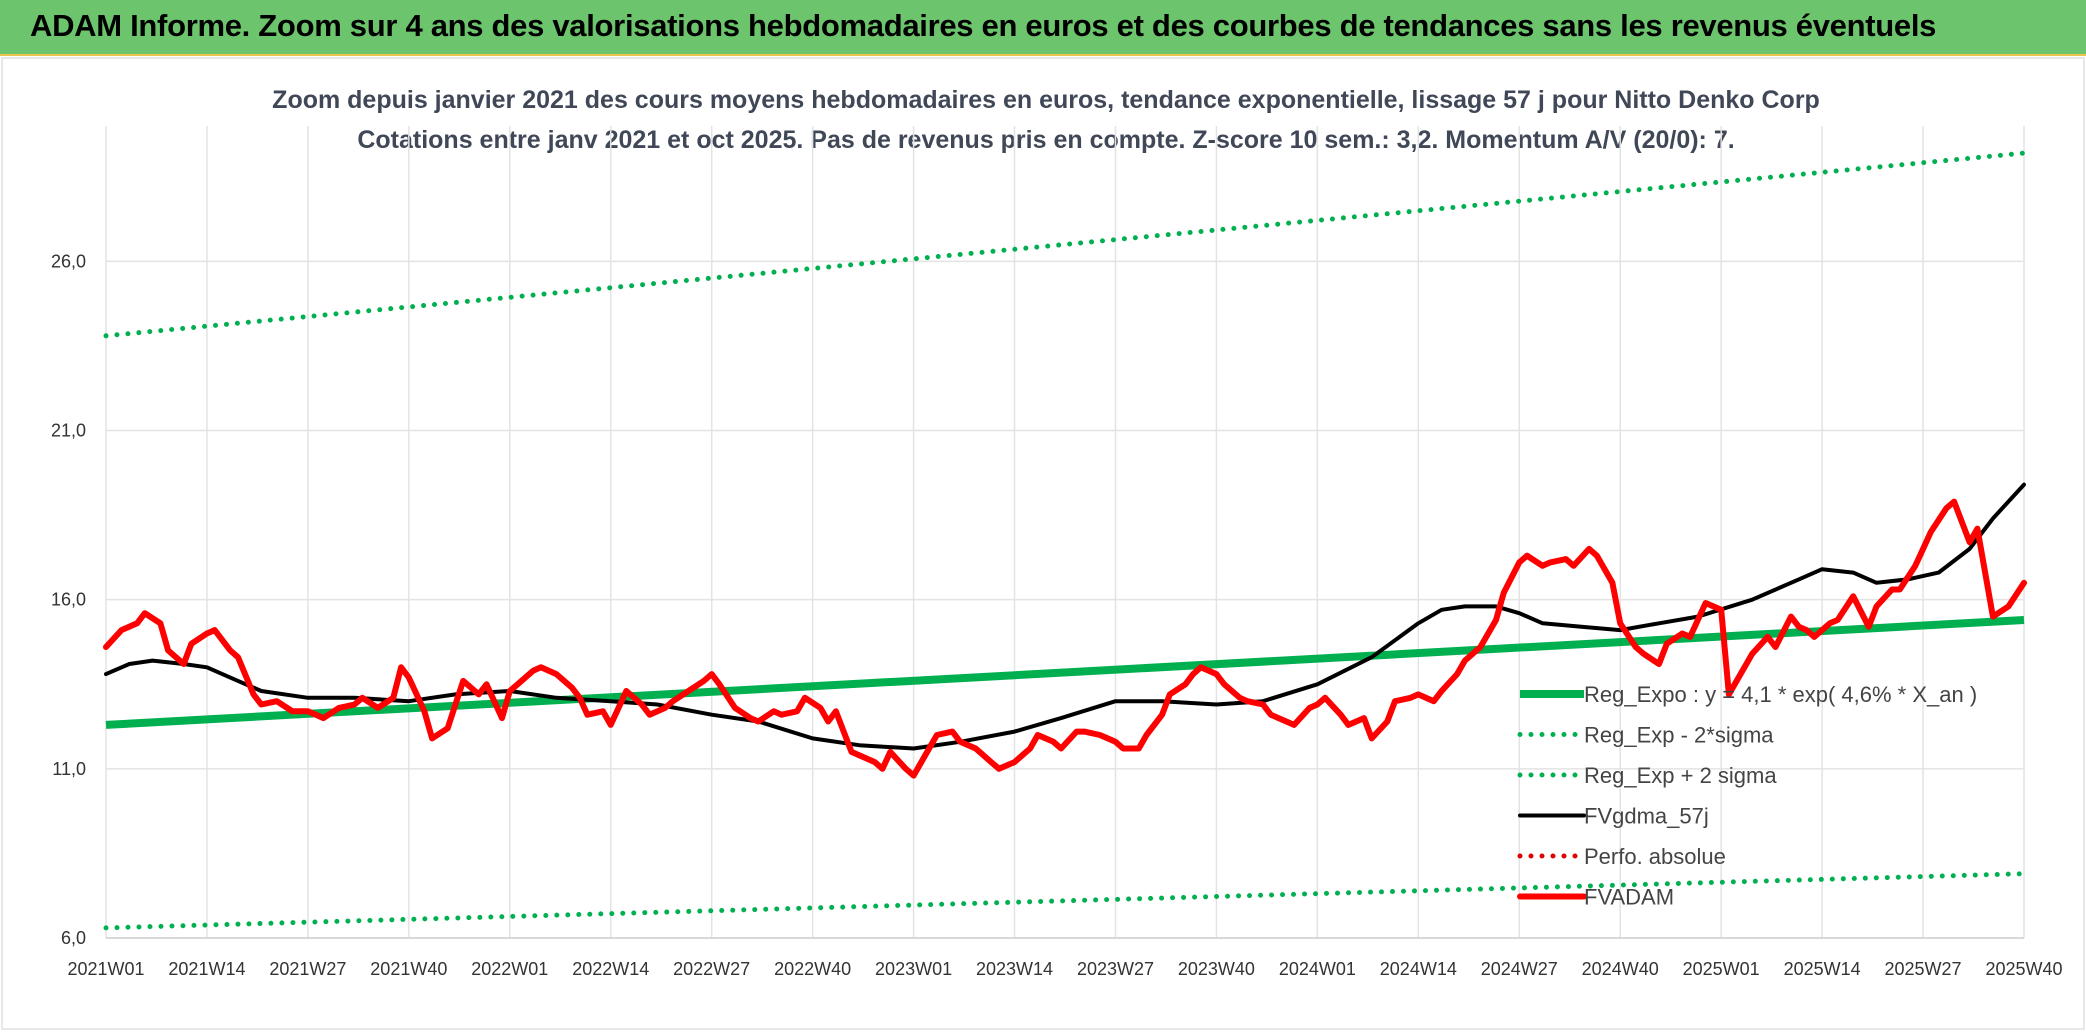  What do you see at coordinates (913, 969) in the screenshot?
I see `x-tick-label: 2023W01` at bounding box center [913, 969].